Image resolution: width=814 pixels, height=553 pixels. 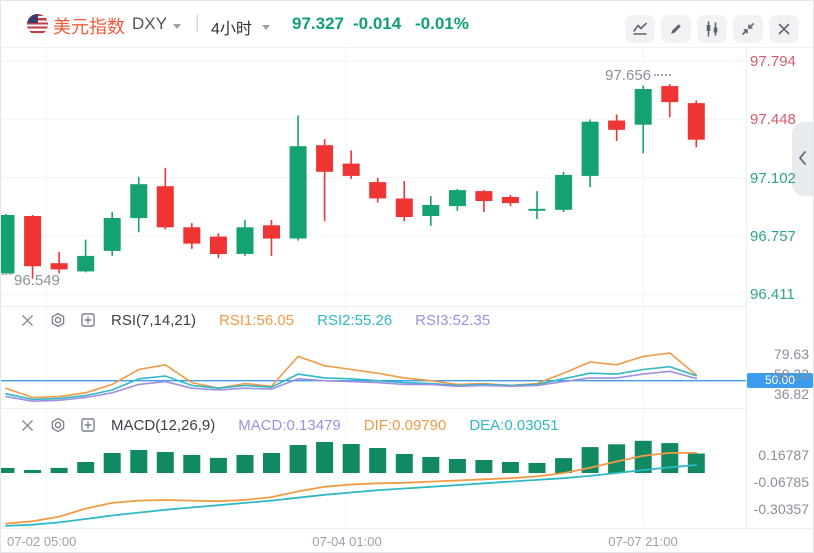 I want to click on macd-settings-button, so click(x=57, y=425).